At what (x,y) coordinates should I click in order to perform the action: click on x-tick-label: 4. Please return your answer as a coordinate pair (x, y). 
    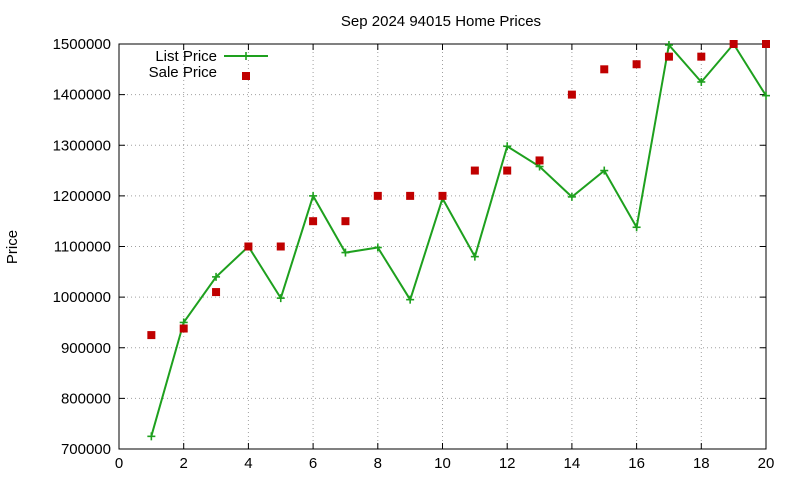
    Looking at the image, I should click on (248, 463).